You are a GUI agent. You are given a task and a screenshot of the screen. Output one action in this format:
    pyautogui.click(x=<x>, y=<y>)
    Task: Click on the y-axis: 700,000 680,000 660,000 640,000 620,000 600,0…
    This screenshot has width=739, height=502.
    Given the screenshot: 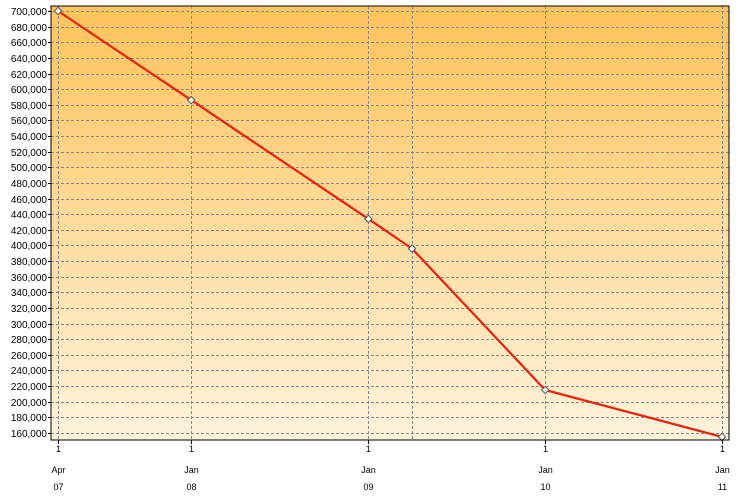 What is the action you would take?
    pyautogui.click(x=31, y=223)
    